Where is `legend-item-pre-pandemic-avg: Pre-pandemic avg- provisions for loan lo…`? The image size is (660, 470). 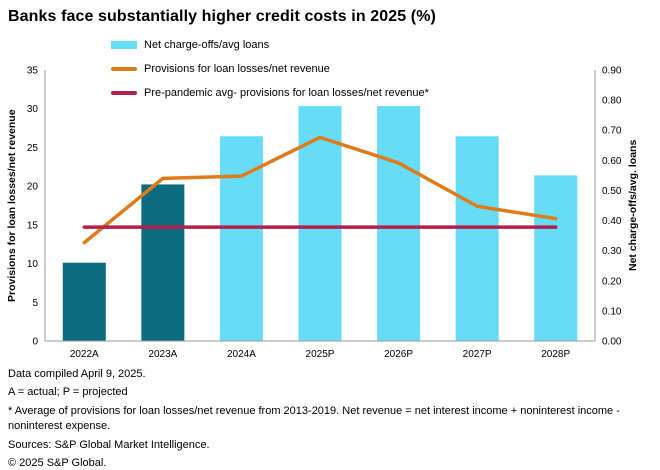
legend-item-pre-pandemic-avg: Pre-pandemic avg- provisions for loan lo… is located at coordinates (270, 93).